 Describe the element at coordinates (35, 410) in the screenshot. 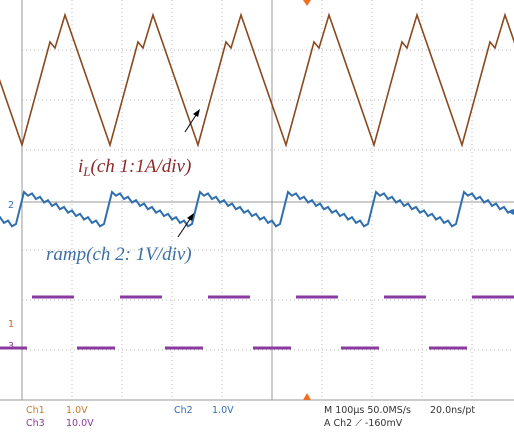

I see `ch1-name: Ch1` at that location.